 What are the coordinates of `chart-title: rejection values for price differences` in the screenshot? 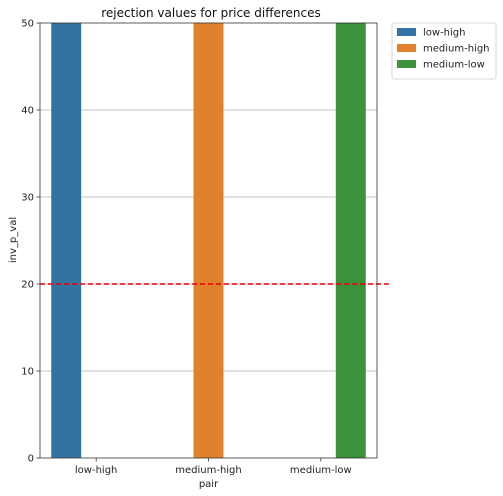 It's located at (211, 13).